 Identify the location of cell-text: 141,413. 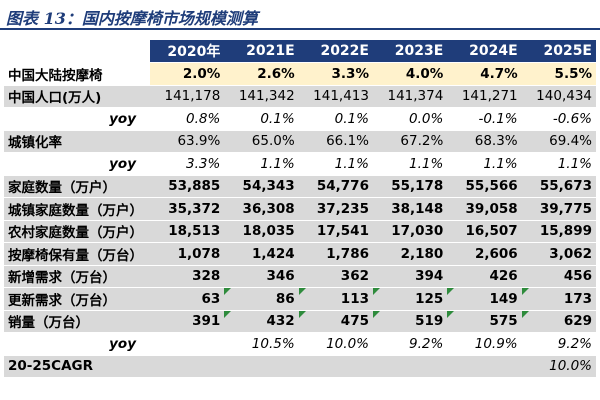
(341, 96).